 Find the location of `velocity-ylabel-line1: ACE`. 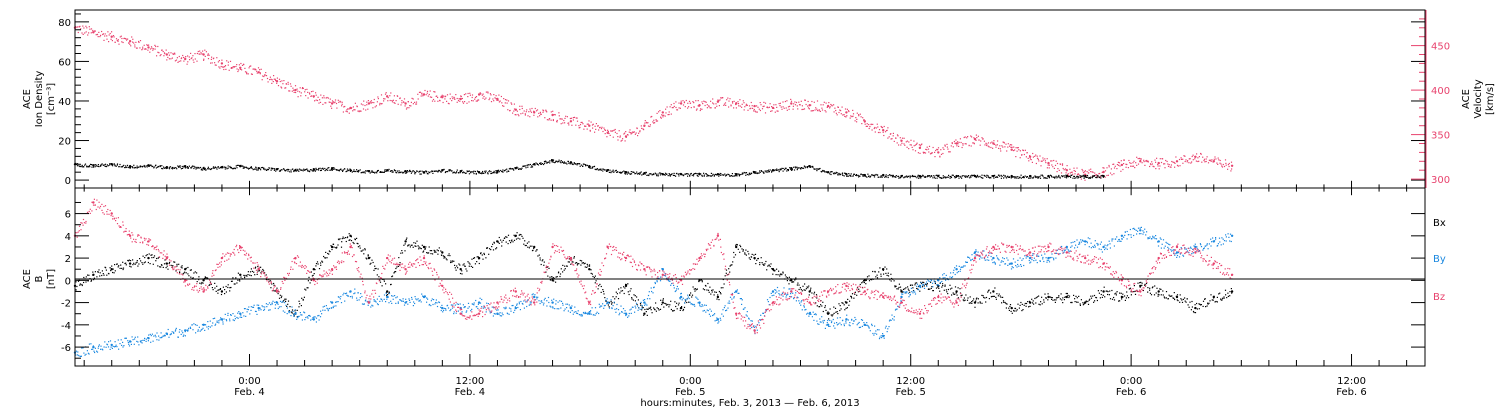

velocity-ylabel-line1: ACE is located at coordinates (1466, 99).